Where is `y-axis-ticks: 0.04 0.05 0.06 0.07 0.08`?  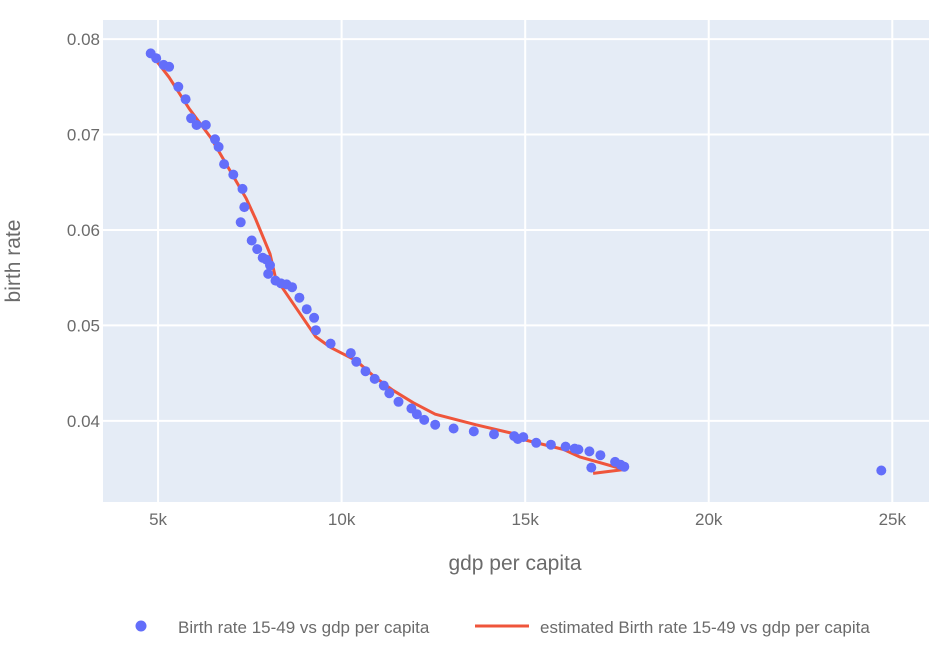
y-axis-ticks: 0.04 0.05 0.06 0.07 0.08 is located at coordinates (83, 230).